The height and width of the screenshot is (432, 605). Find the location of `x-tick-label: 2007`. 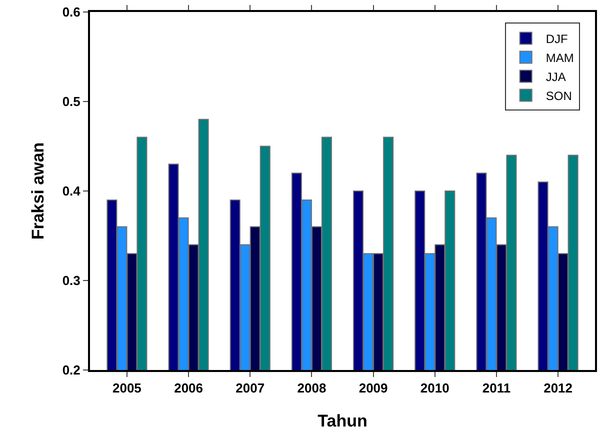

x-tick-label: 2007 is located at coordinates (250, 388).